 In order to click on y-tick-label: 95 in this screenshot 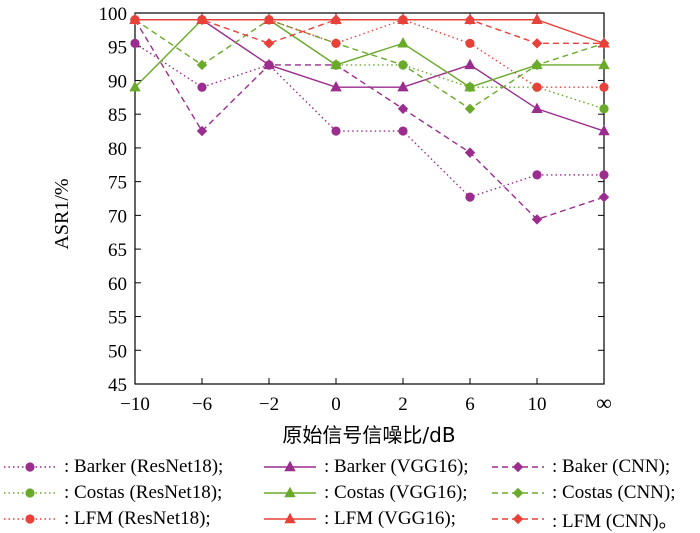, I will do `click(117, 48)`.